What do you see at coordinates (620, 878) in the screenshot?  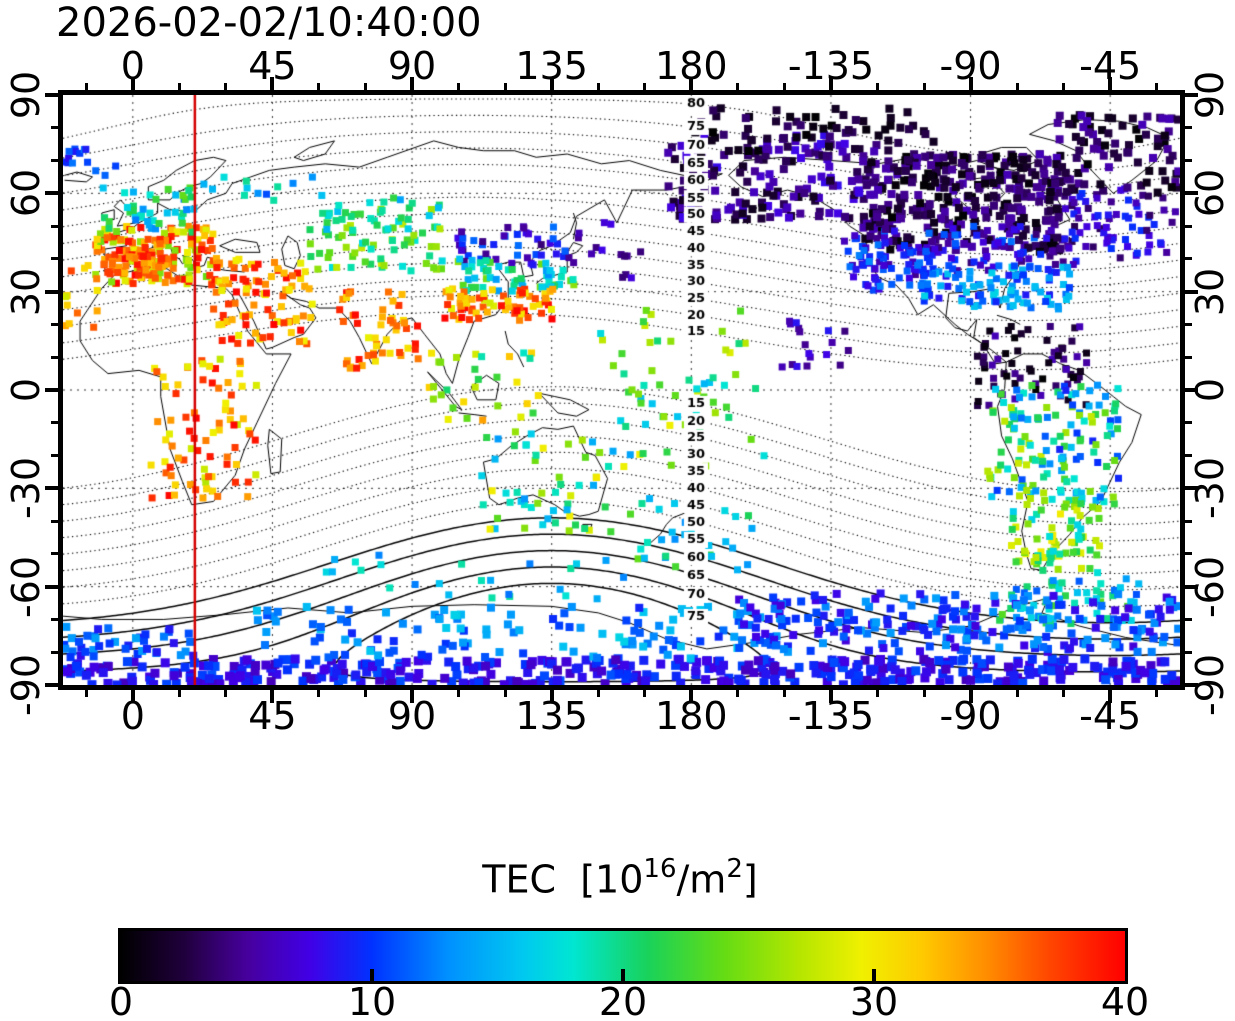 I see `colorbar-title: TEC [1016/m2]` at bounding box center [620, 878].